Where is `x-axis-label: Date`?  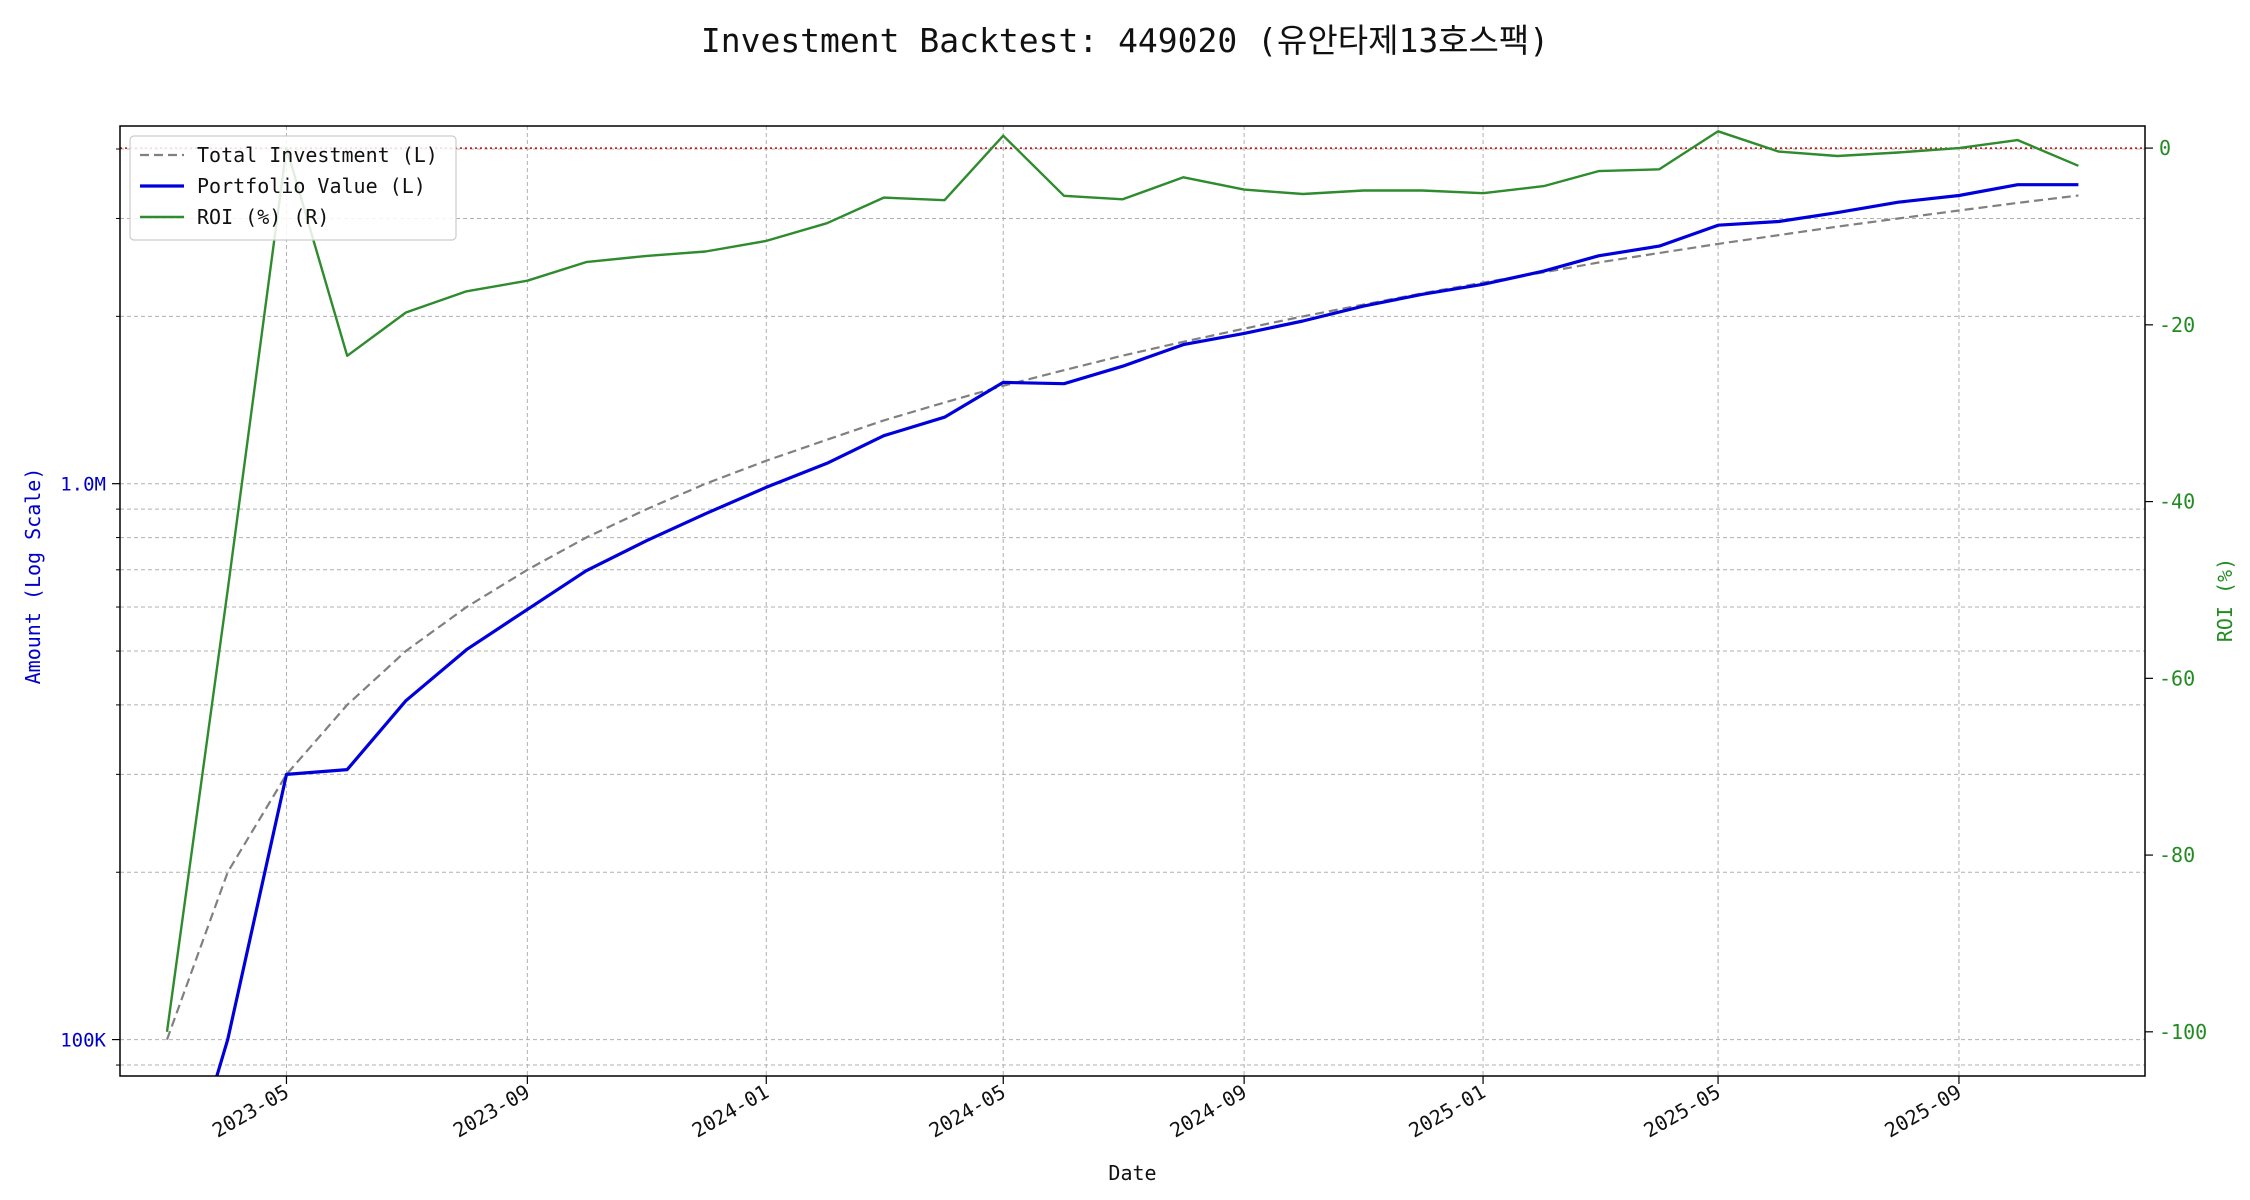
x-axis-label: Date is located at coordinates (1132, 1173).